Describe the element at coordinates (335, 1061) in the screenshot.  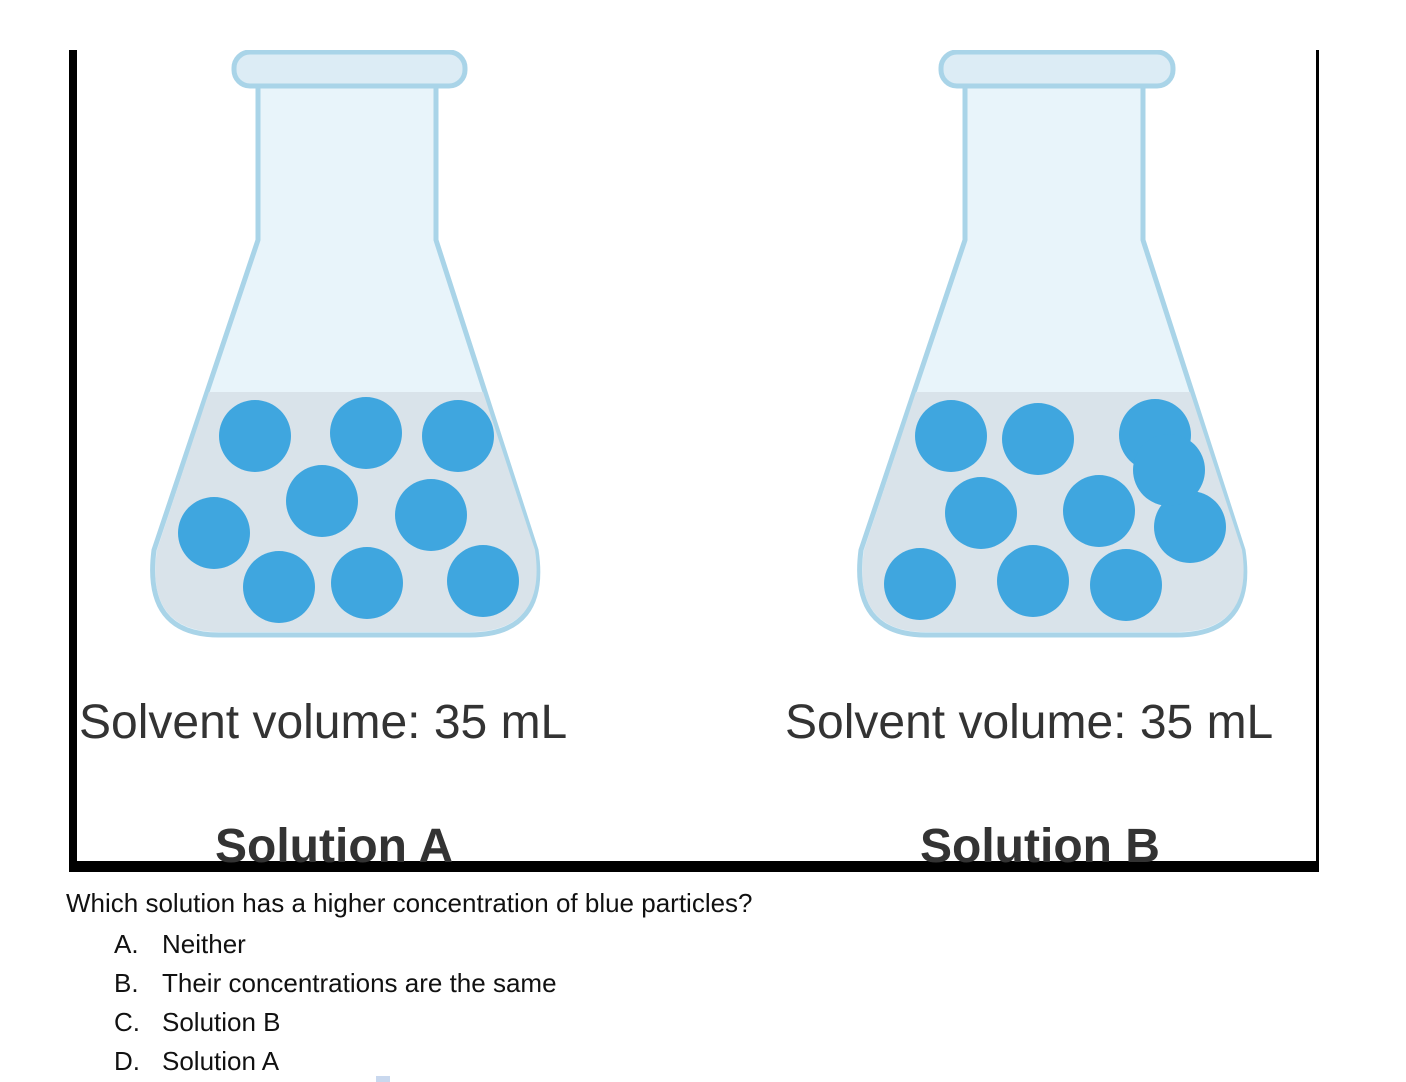
I see `choice-d: D. Solution A` at that location.